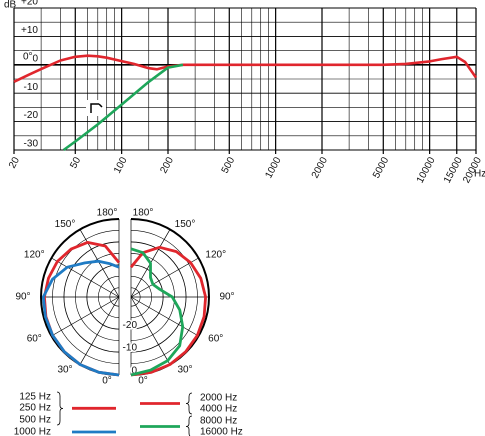 The image size is (485, 436). What do you see at coordinates (31, 87) in the screenshot?
I see `y-tick-label: -10` at bounding box center [31, 87].